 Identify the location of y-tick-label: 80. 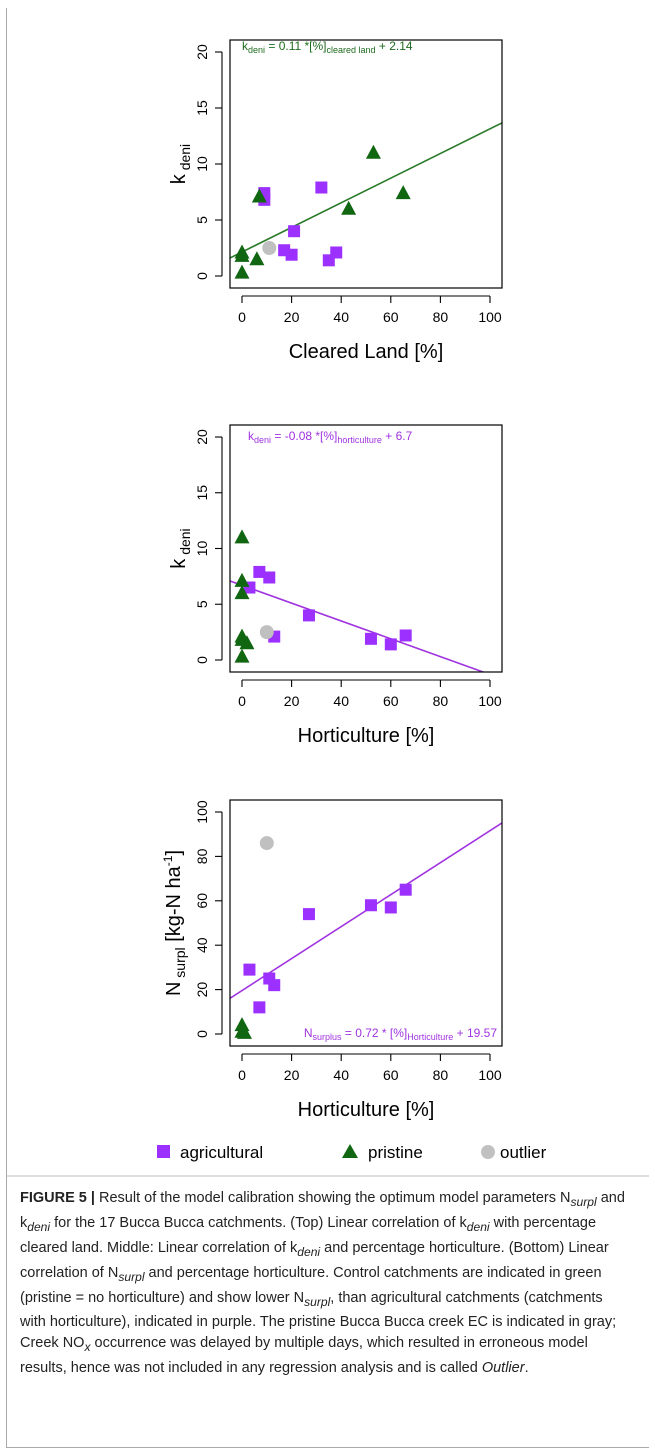
(202, 856).